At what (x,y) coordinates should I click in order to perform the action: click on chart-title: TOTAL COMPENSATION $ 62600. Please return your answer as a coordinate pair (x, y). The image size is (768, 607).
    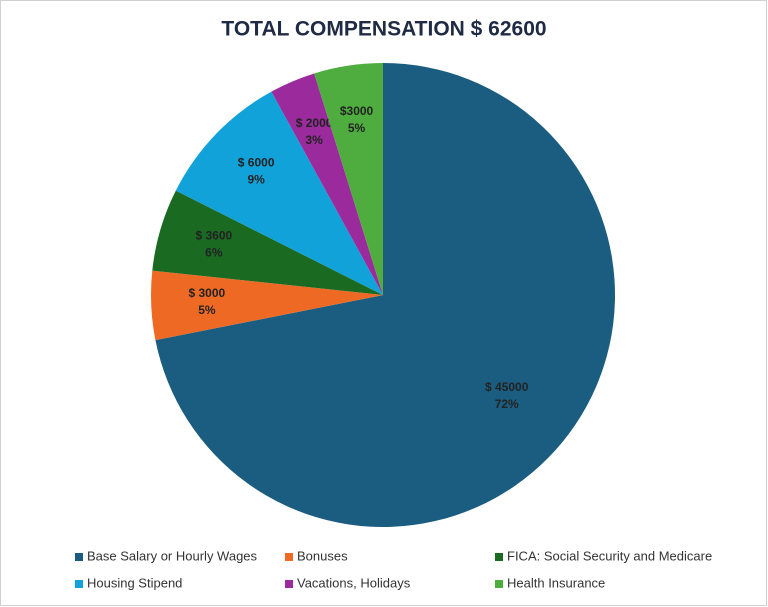
    Looking at the image, I should click on (383, 29).